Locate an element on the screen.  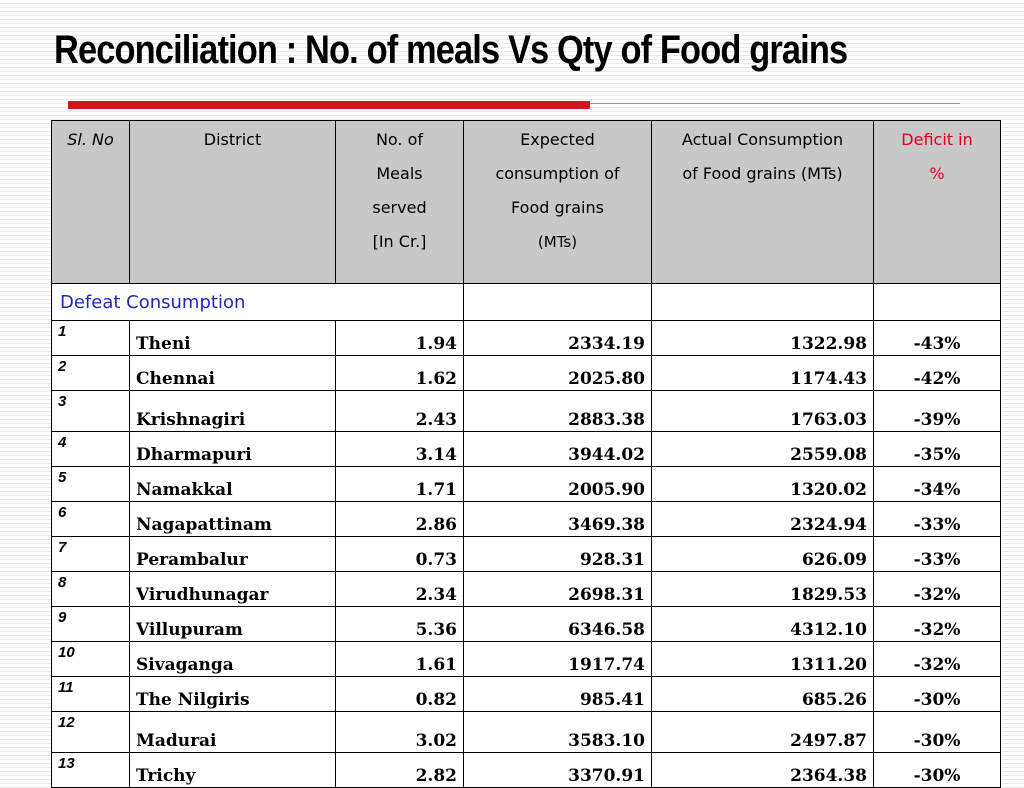
cell-district: Nagapattinam is located at coordinates (232, 519).